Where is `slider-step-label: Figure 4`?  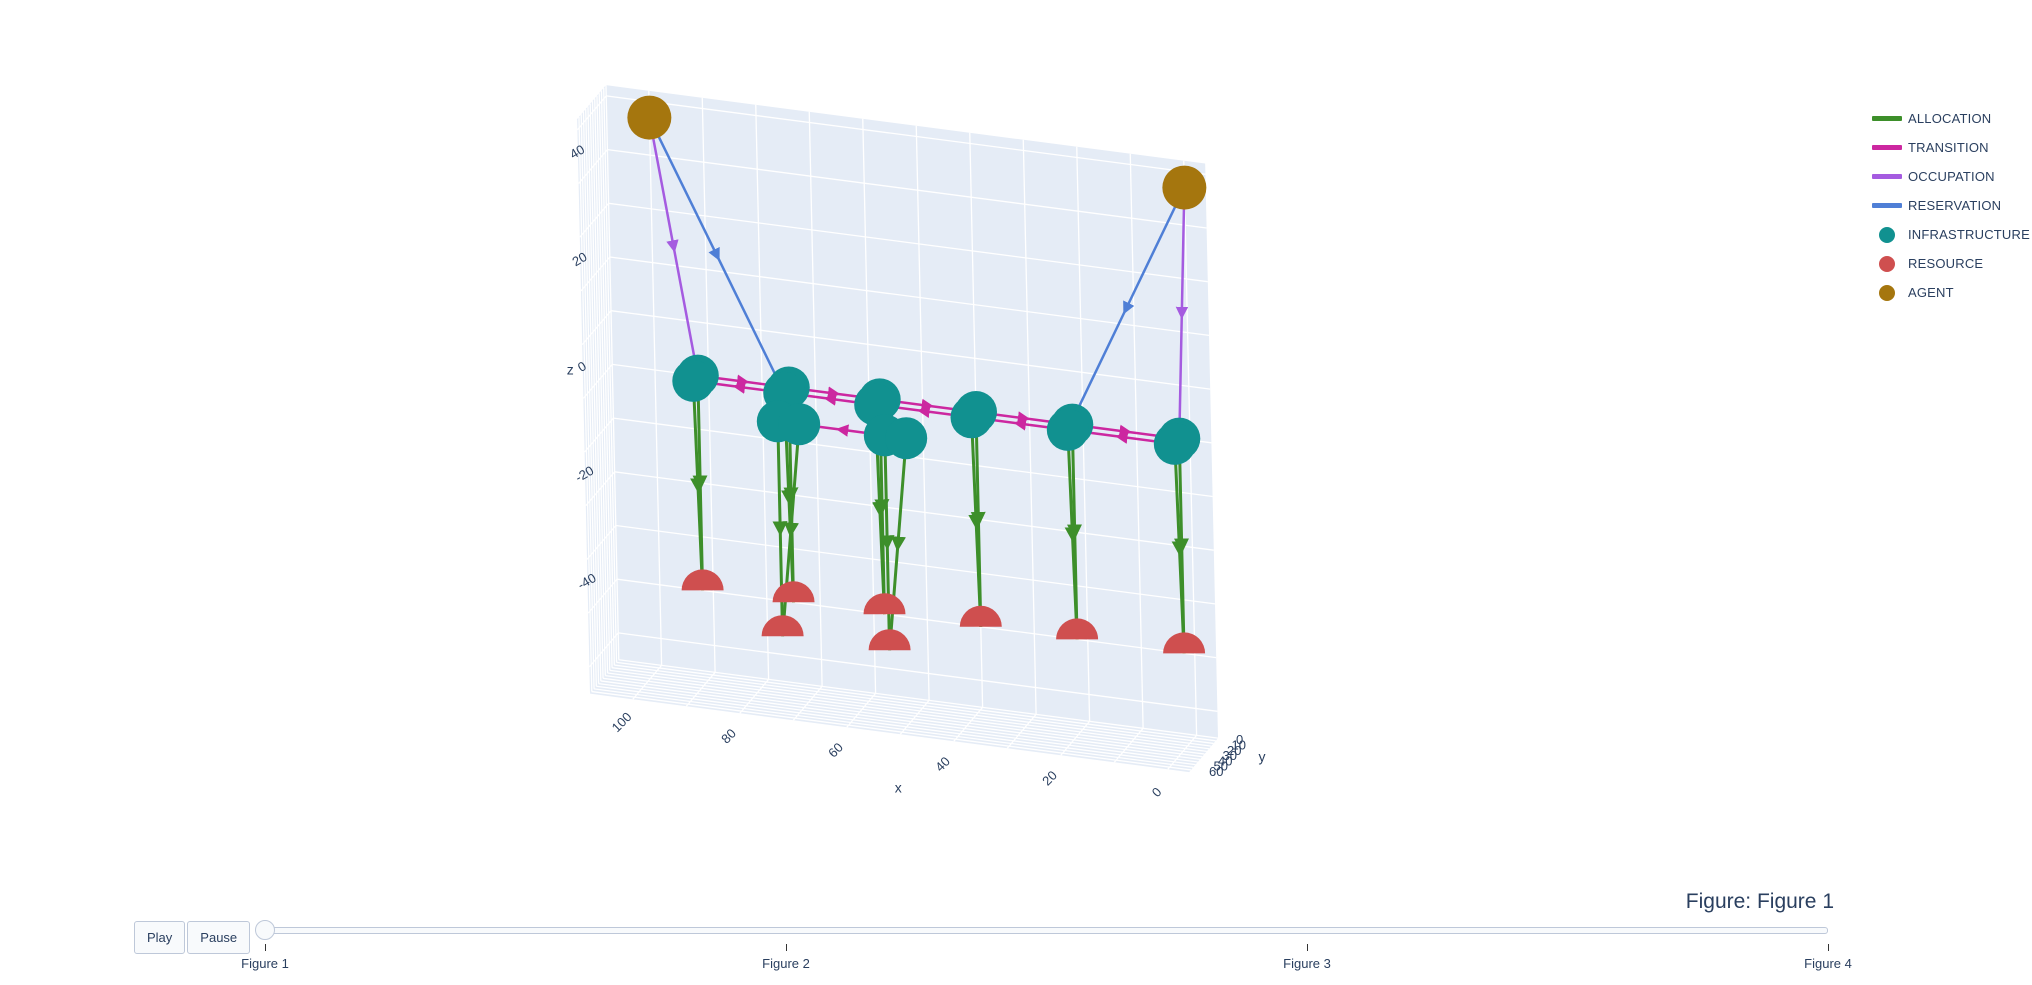
slider-step-label: Figure 4 is located at coordinates (1828, 963).